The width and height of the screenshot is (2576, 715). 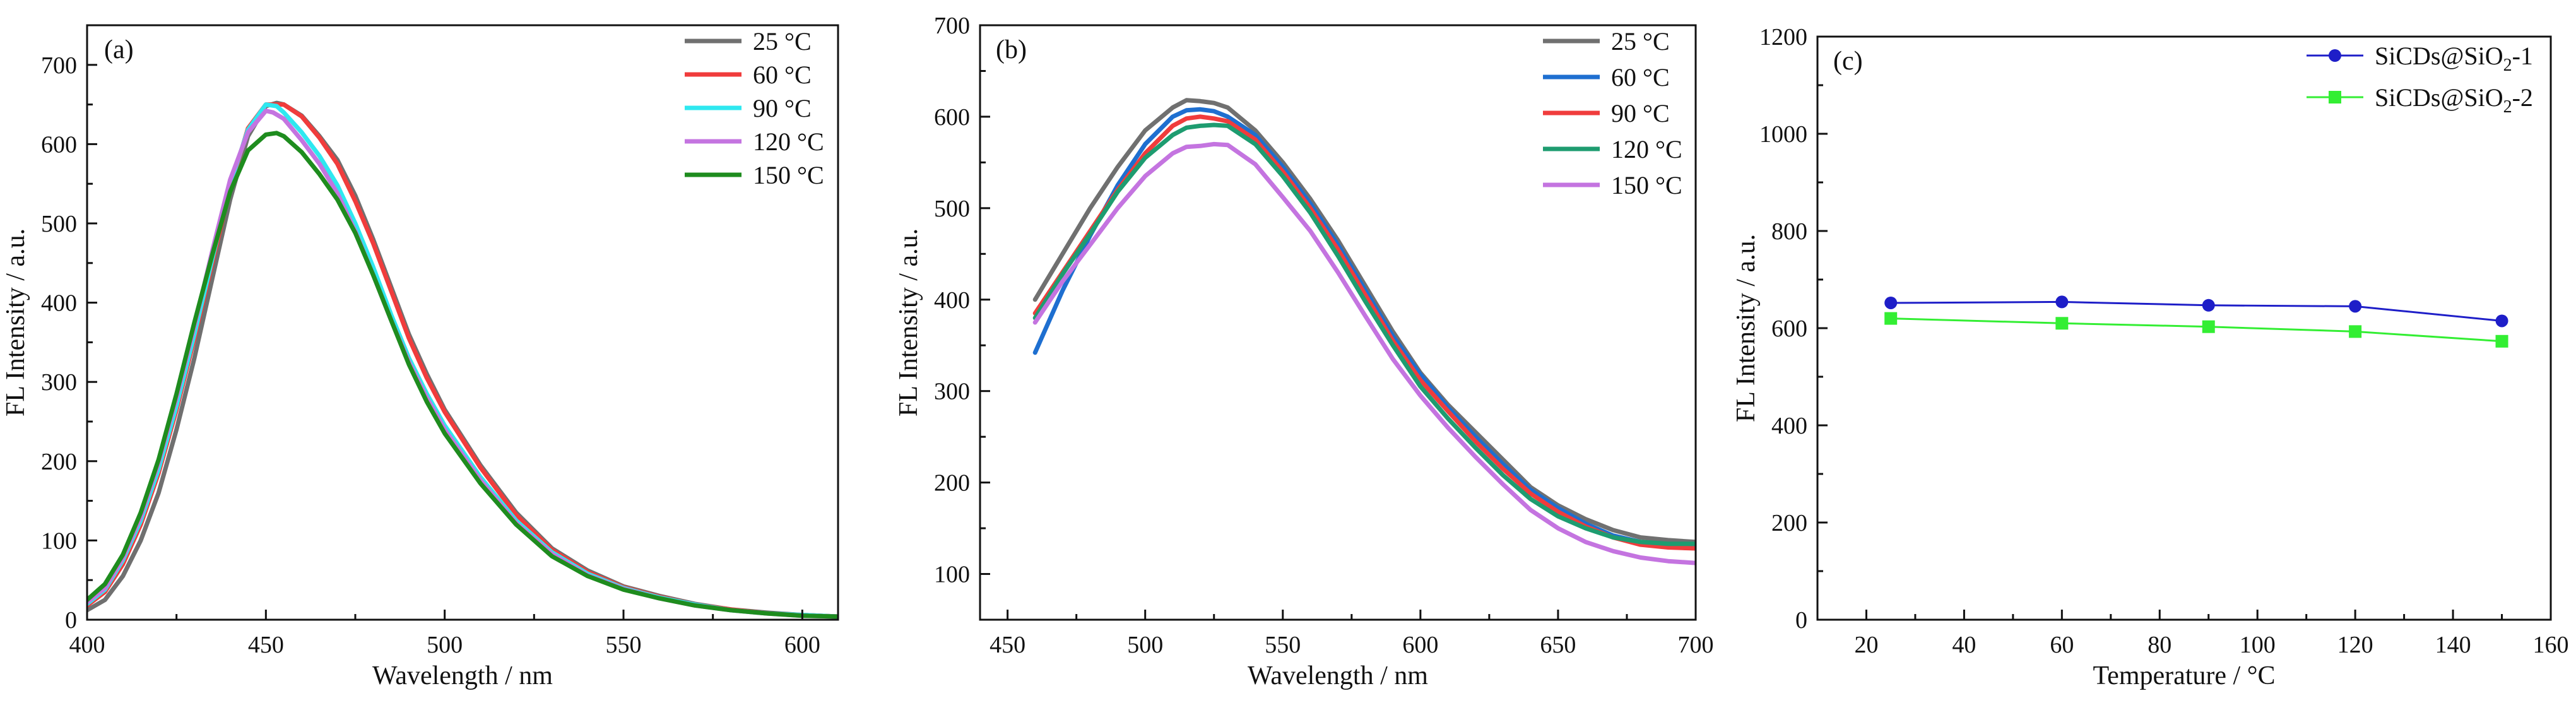 What do you see at coordinates (119, 50) in the screenshot?
I see `panel-label: (a)` at bounding box center [119, 50].